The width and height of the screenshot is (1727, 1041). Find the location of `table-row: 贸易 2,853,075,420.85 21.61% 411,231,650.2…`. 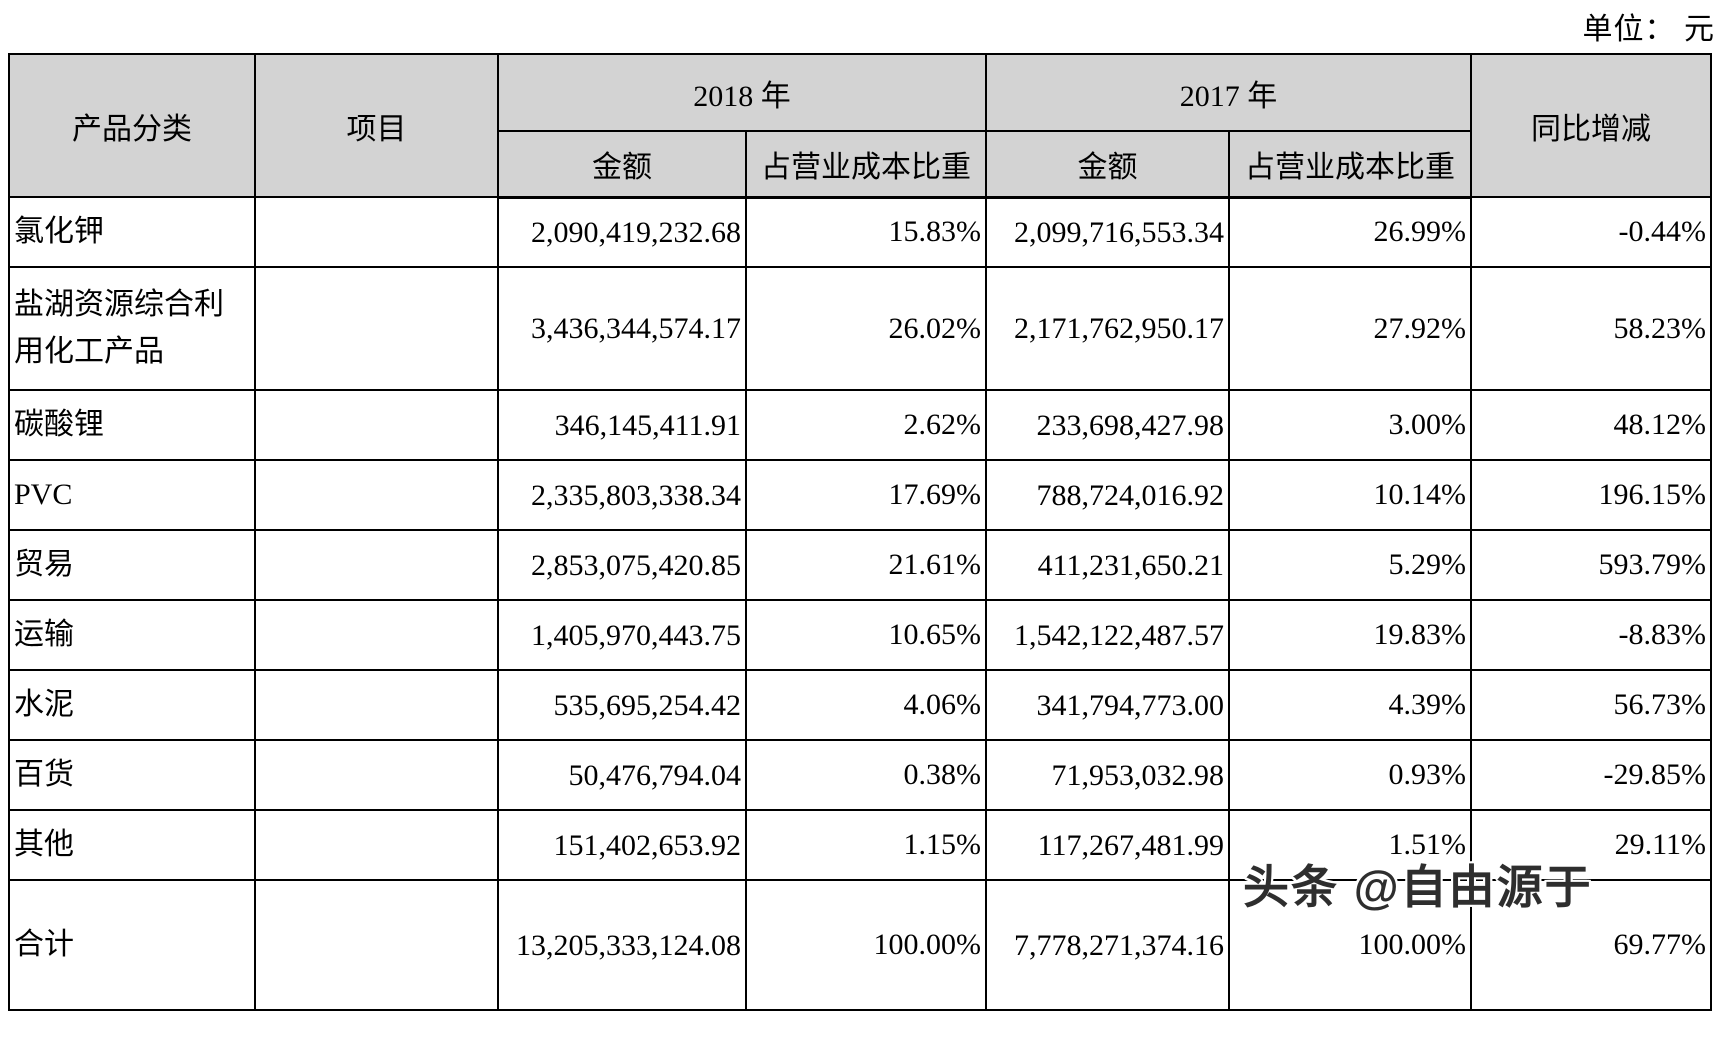

table-row: 贸易 2,853,075,420.85 21.61% 411,231,650.2… is located at coordinates (860, 565).